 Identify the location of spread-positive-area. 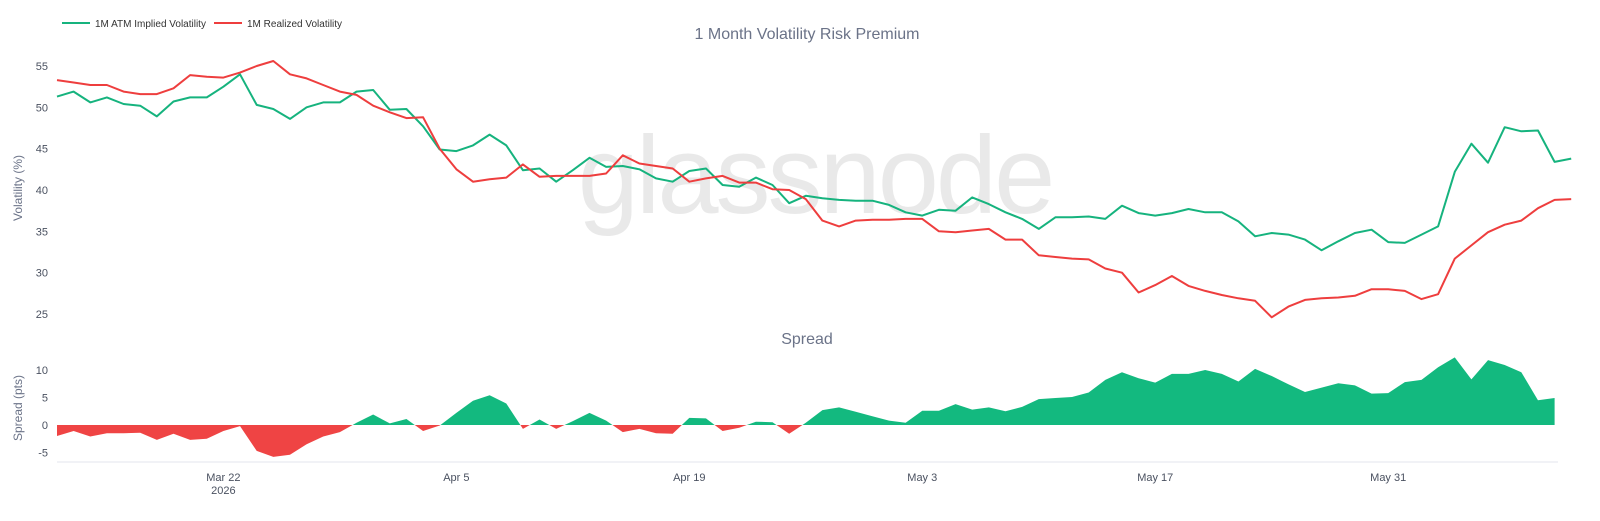
(953, 391).